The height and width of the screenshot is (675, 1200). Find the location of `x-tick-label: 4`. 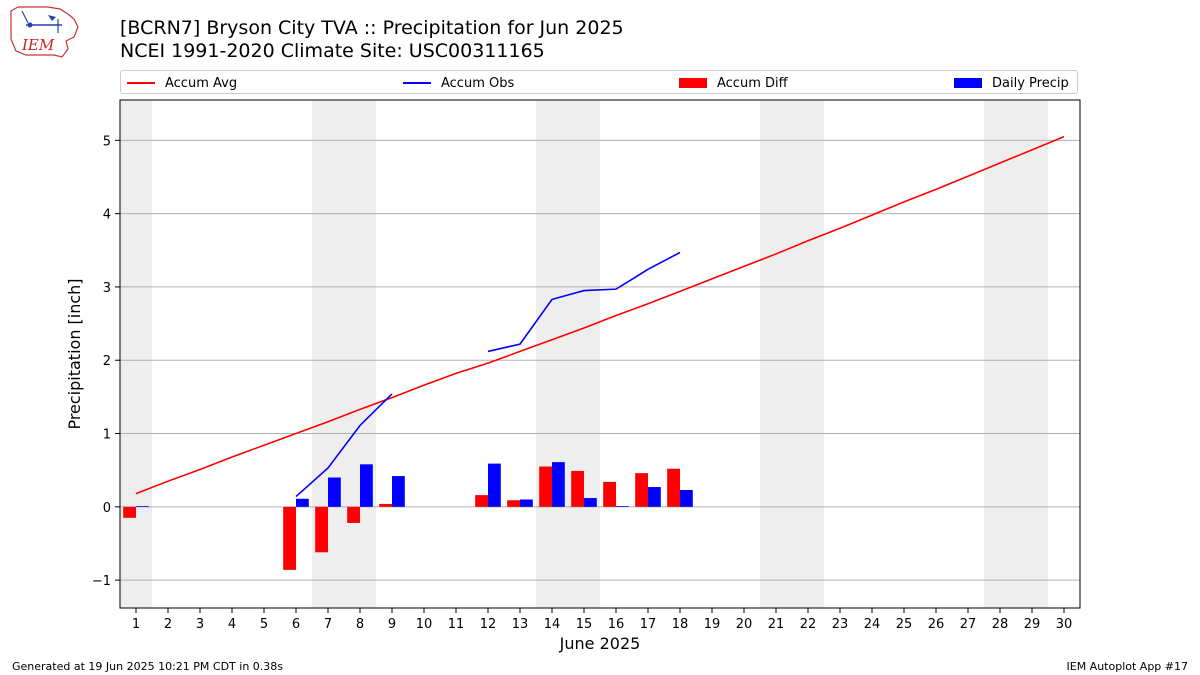

x-tick-label: 4 is located at coordinates (232, 624).